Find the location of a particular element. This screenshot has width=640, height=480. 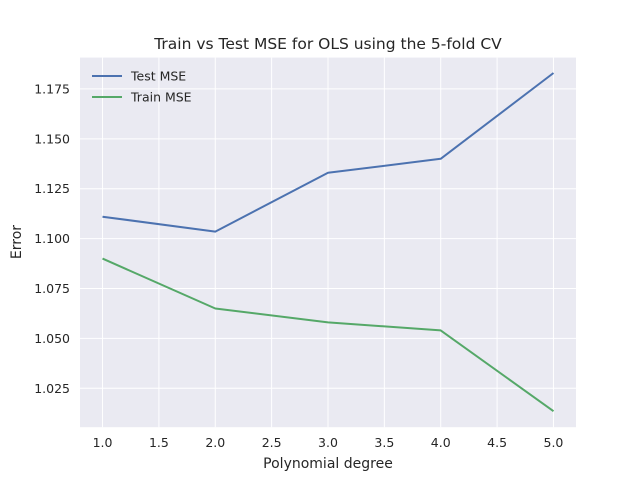

x-tick-label: 2.5 is located at coordinates (272, 442).